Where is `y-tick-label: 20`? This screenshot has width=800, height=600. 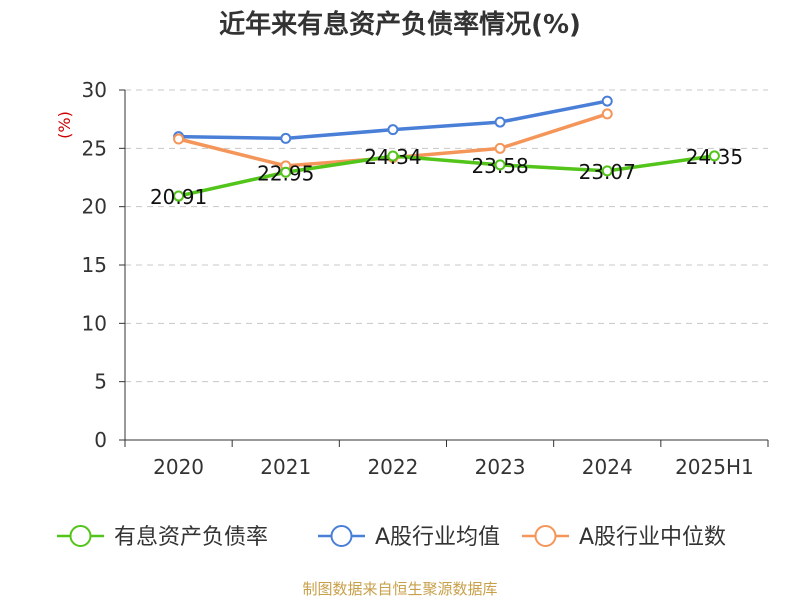
y-tick-label: 20 is located at coordinates (94, 207).